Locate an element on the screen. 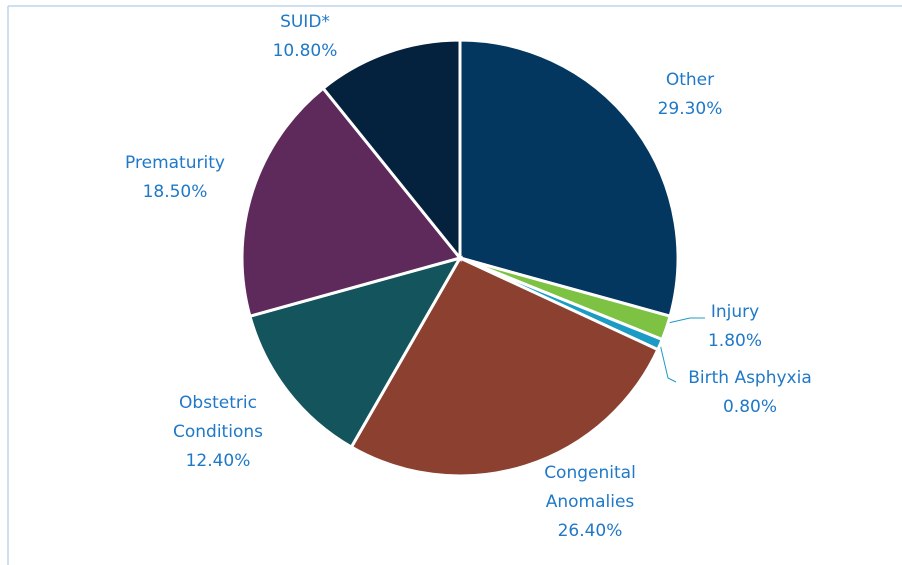 This screenshot has width=902, height=565. value-label: 12.40% is located at coordinates (218, 461).